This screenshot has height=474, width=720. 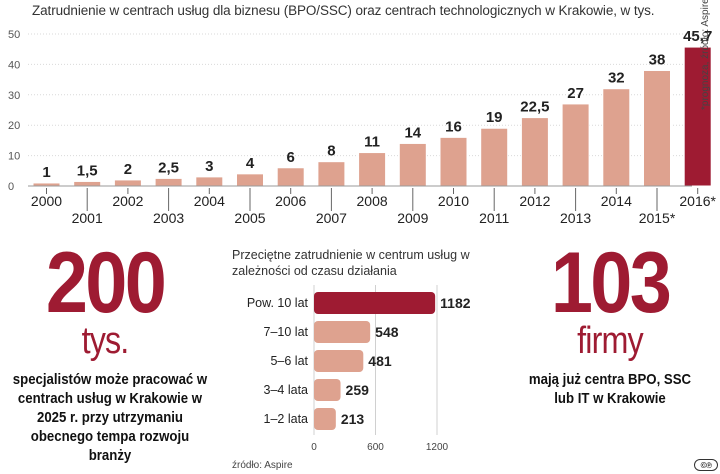 I want to click on chart-footnote: *prognoza, źródło: Aspire, so click(x=705, y=55).